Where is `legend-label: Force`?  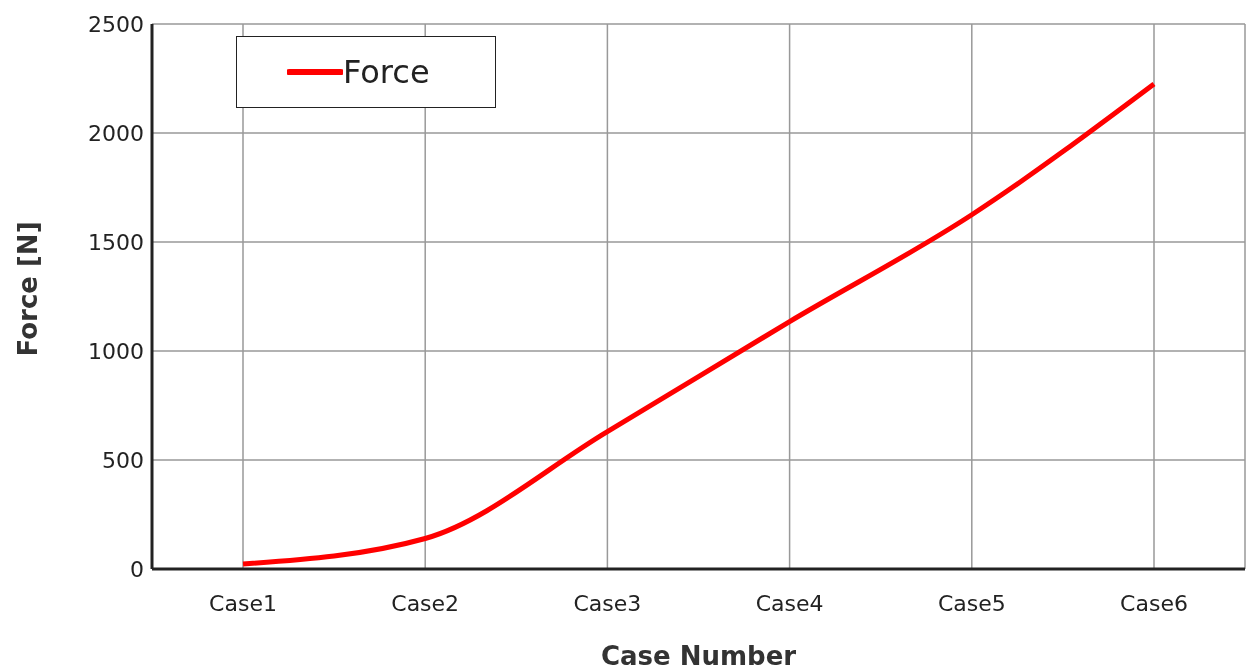
legend-label: Force is located at coordinates (386, 72).